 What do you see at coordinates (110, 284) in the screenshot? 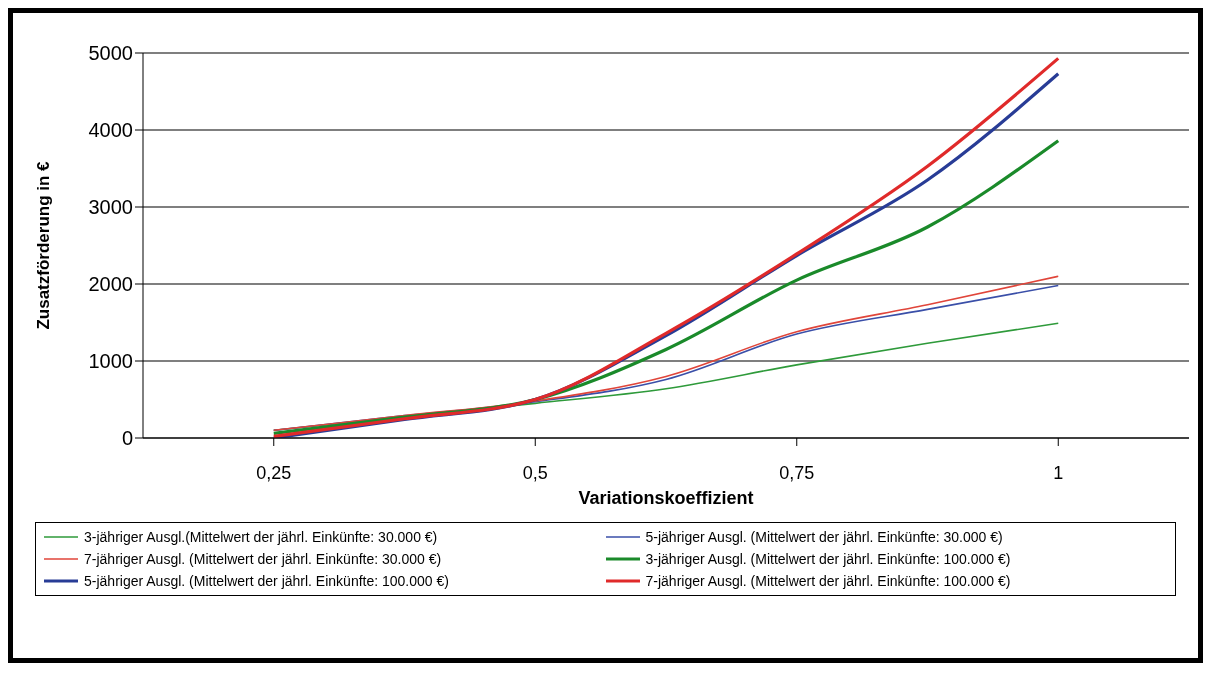
I see `y-tick-label: 2000` at bounding box center [110, 284].